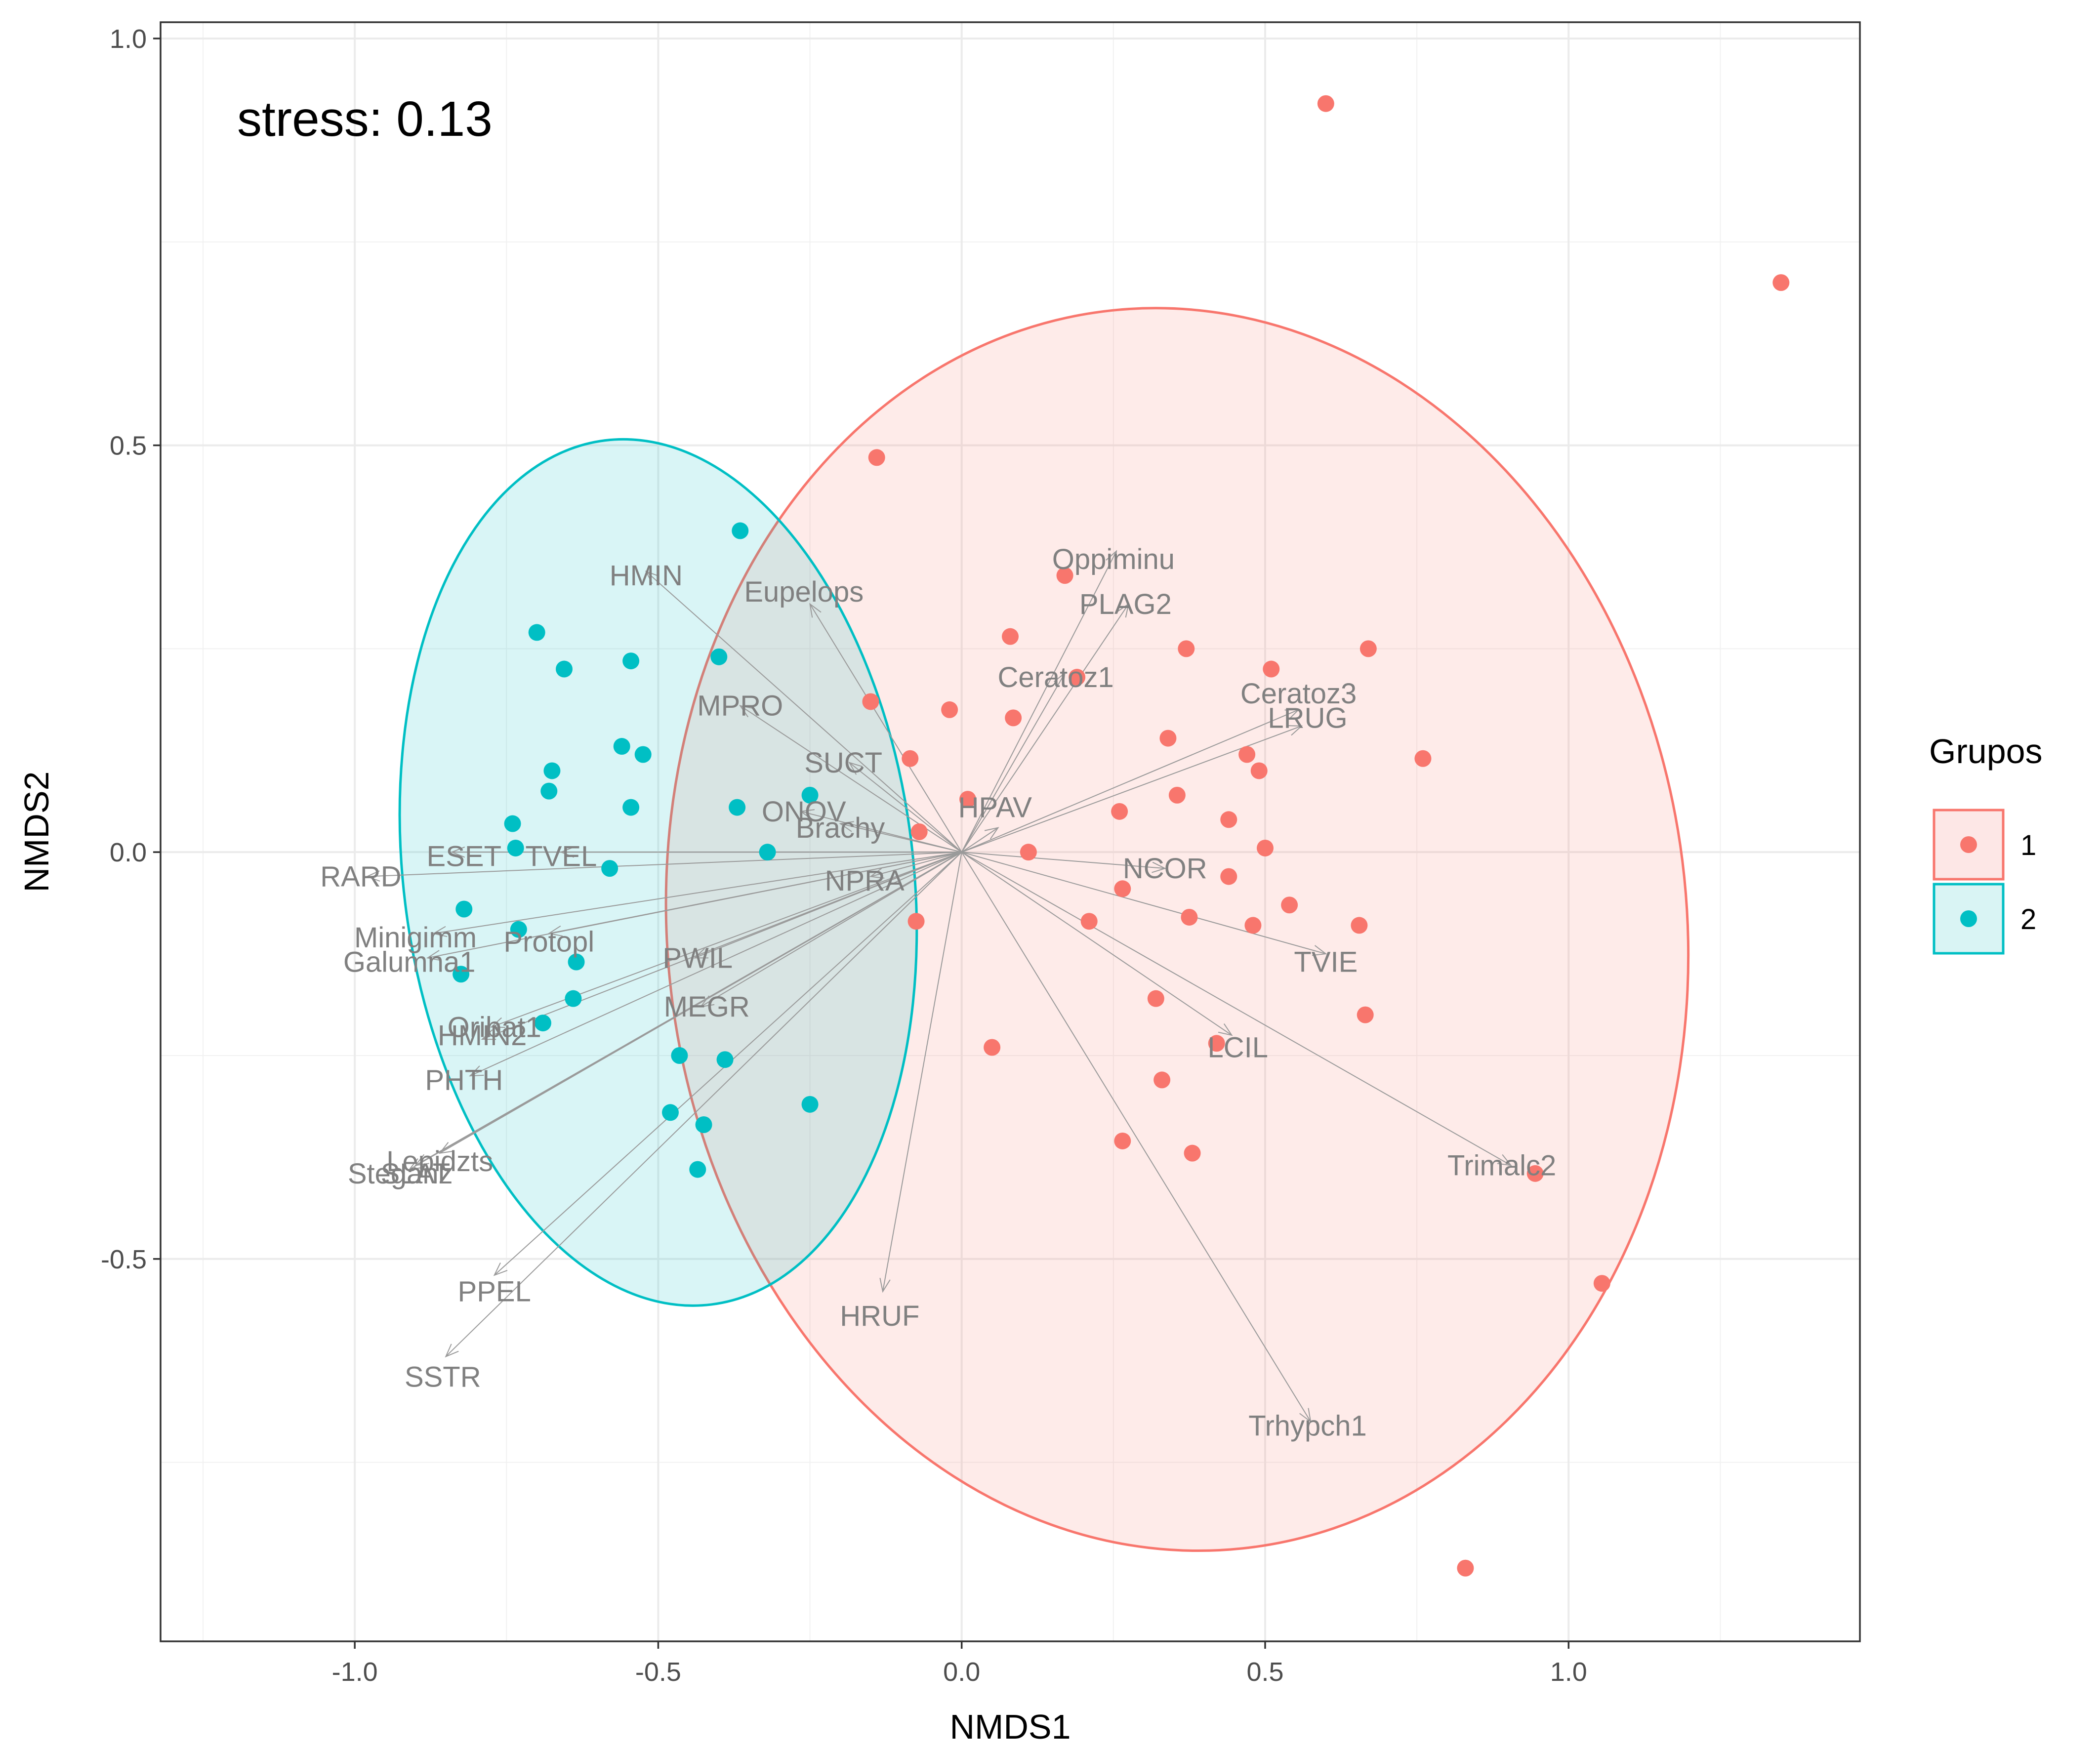  What do you see at coordinates (129, 852) in the screenshot?
I see `y-tick-label: 0.0` at bounding box center [129, 852].